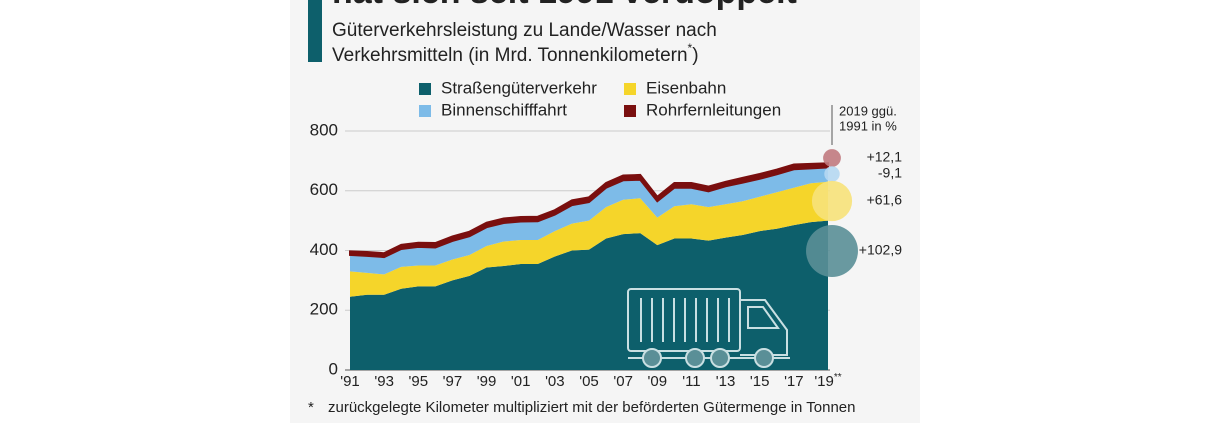 This screenshot has height=428, width=1210. I want to click on x-tick-label: '99, so click(487, 381).